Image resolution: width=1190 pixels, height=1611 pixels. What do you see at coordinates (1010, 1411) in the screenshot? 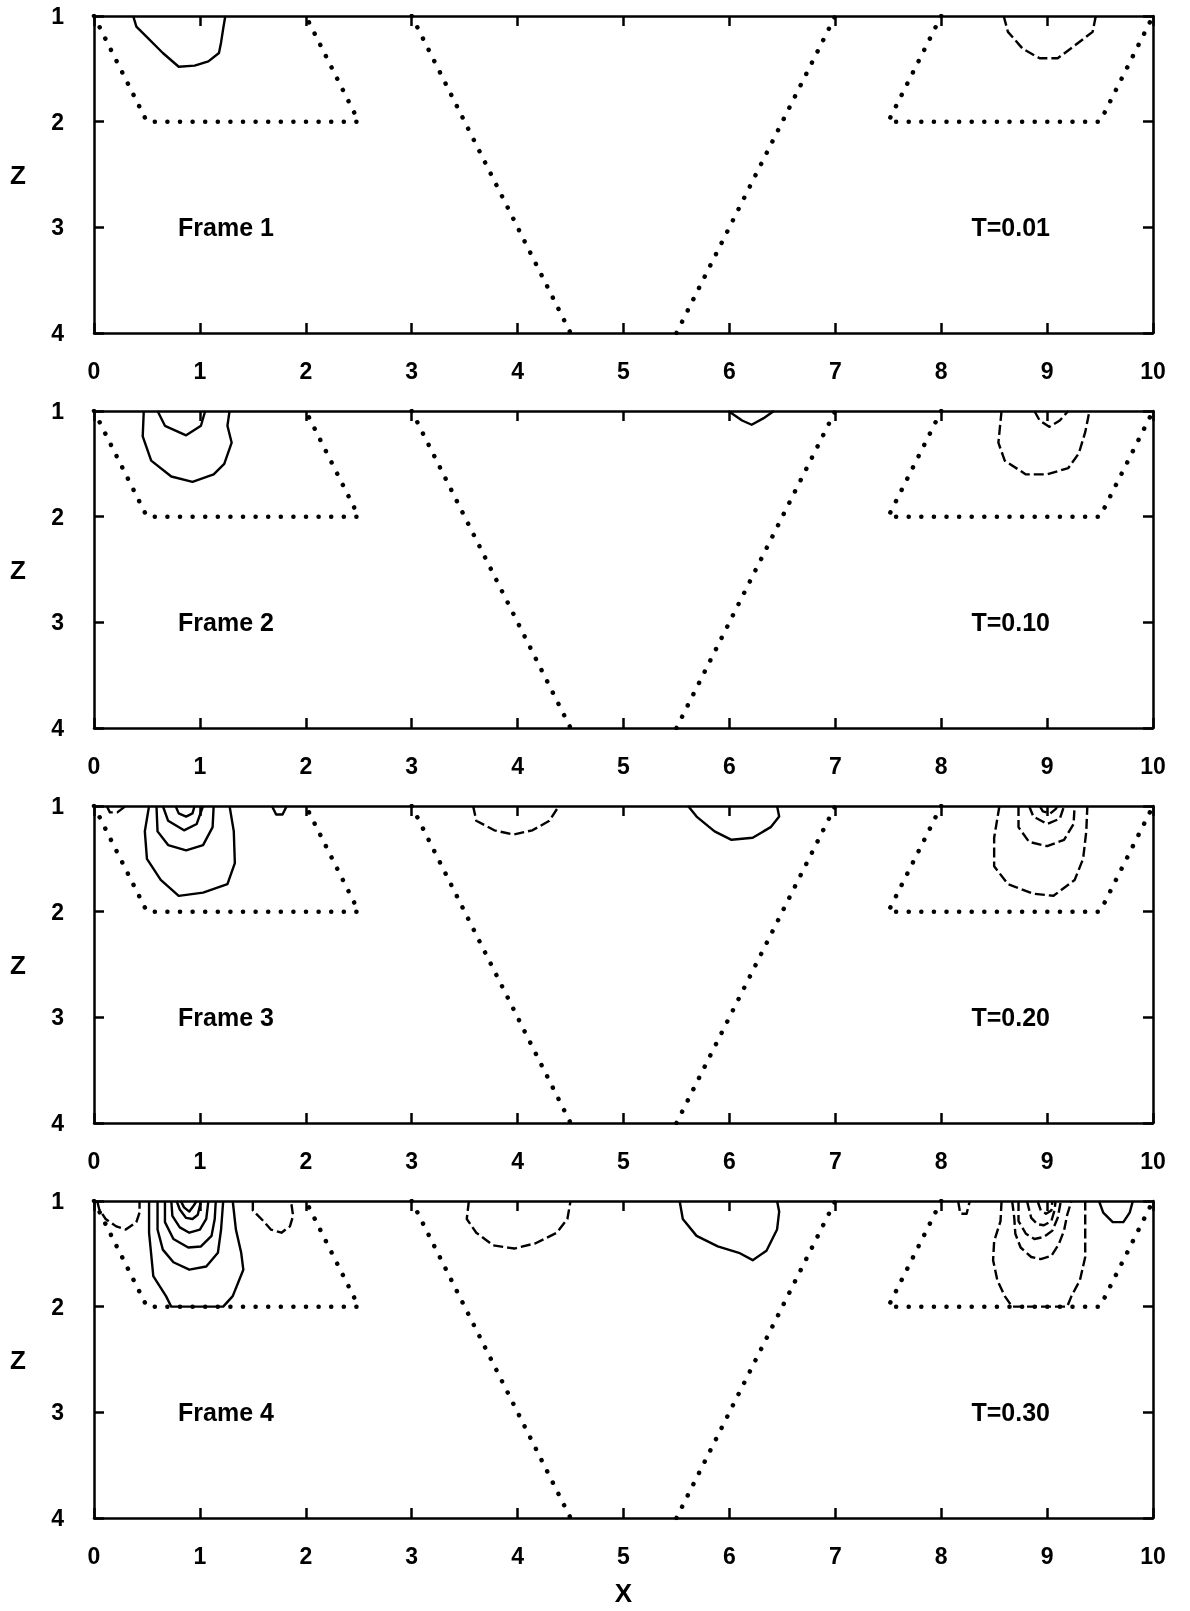
I see `annotation: T=0.30` at bounding box center [1010, 1411].